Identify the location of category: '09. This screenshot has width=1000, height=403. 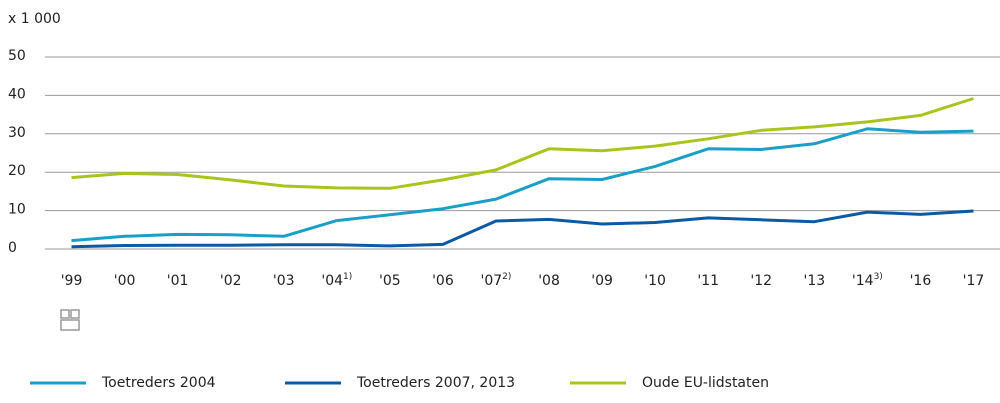
(602, 281).